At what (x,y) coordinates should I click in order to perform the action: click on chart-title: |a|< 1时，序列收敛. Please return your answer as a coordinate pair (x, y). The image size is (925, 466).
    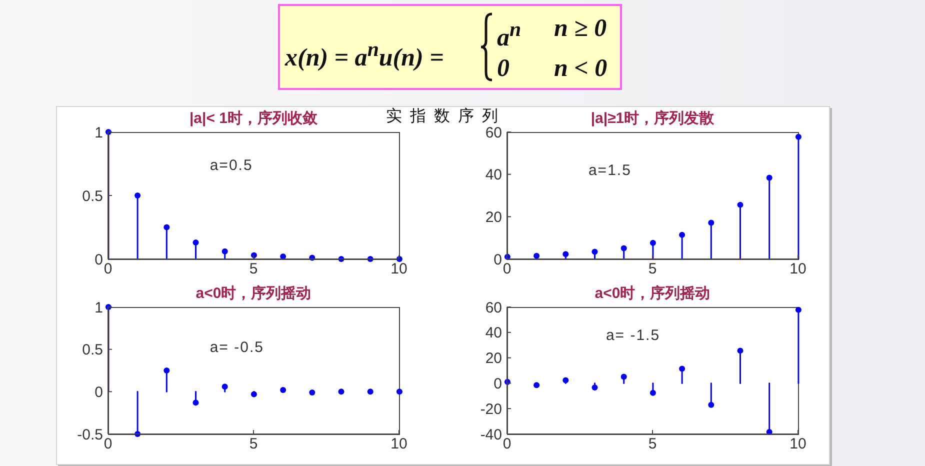
    Looking at the image, I should click on (253, 118).